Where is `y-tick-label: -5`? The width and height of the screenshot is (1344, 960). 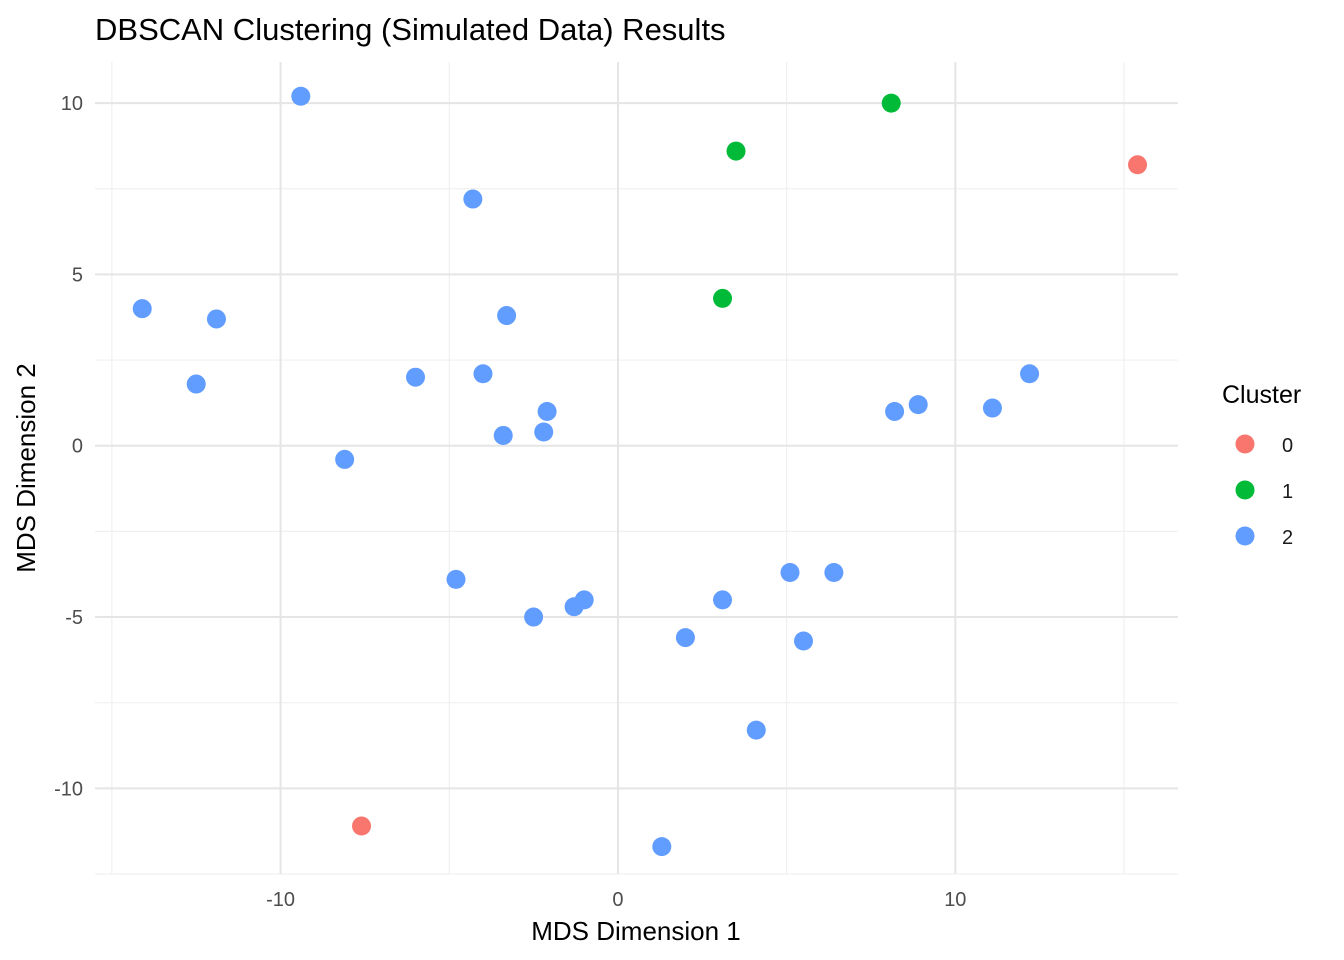 y-tick-label: -5 is located at coordinates (74, 618).